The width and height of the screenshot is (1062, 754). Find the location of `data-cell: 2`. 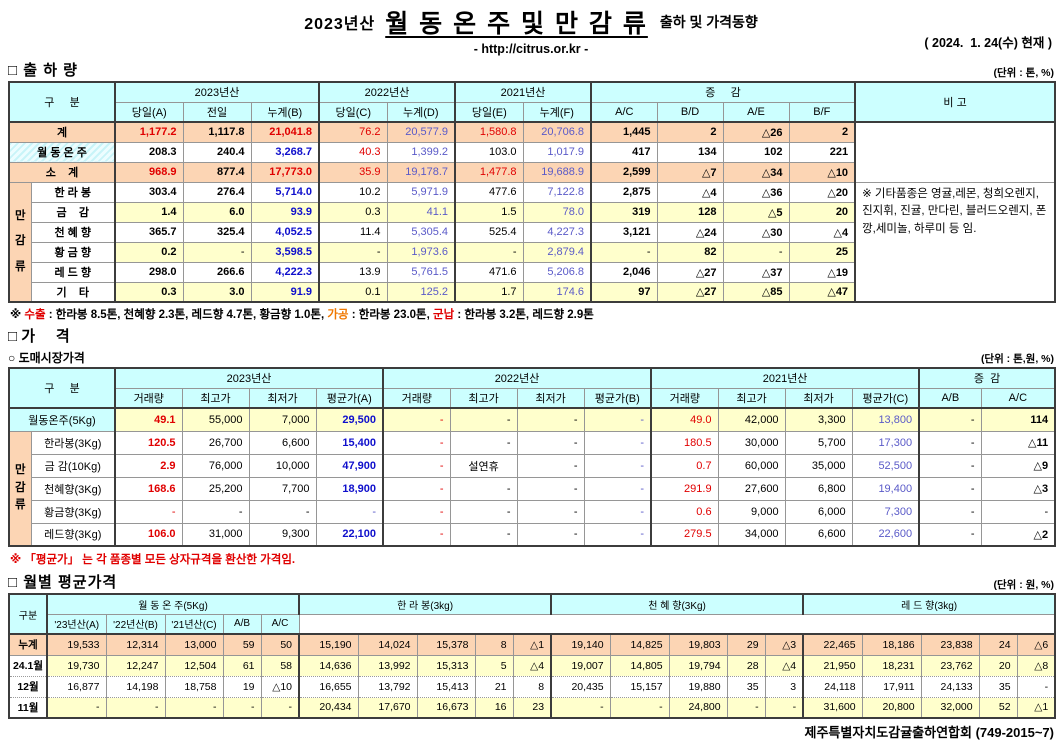

data-cell: 2 is located at coordinates (822, 132).